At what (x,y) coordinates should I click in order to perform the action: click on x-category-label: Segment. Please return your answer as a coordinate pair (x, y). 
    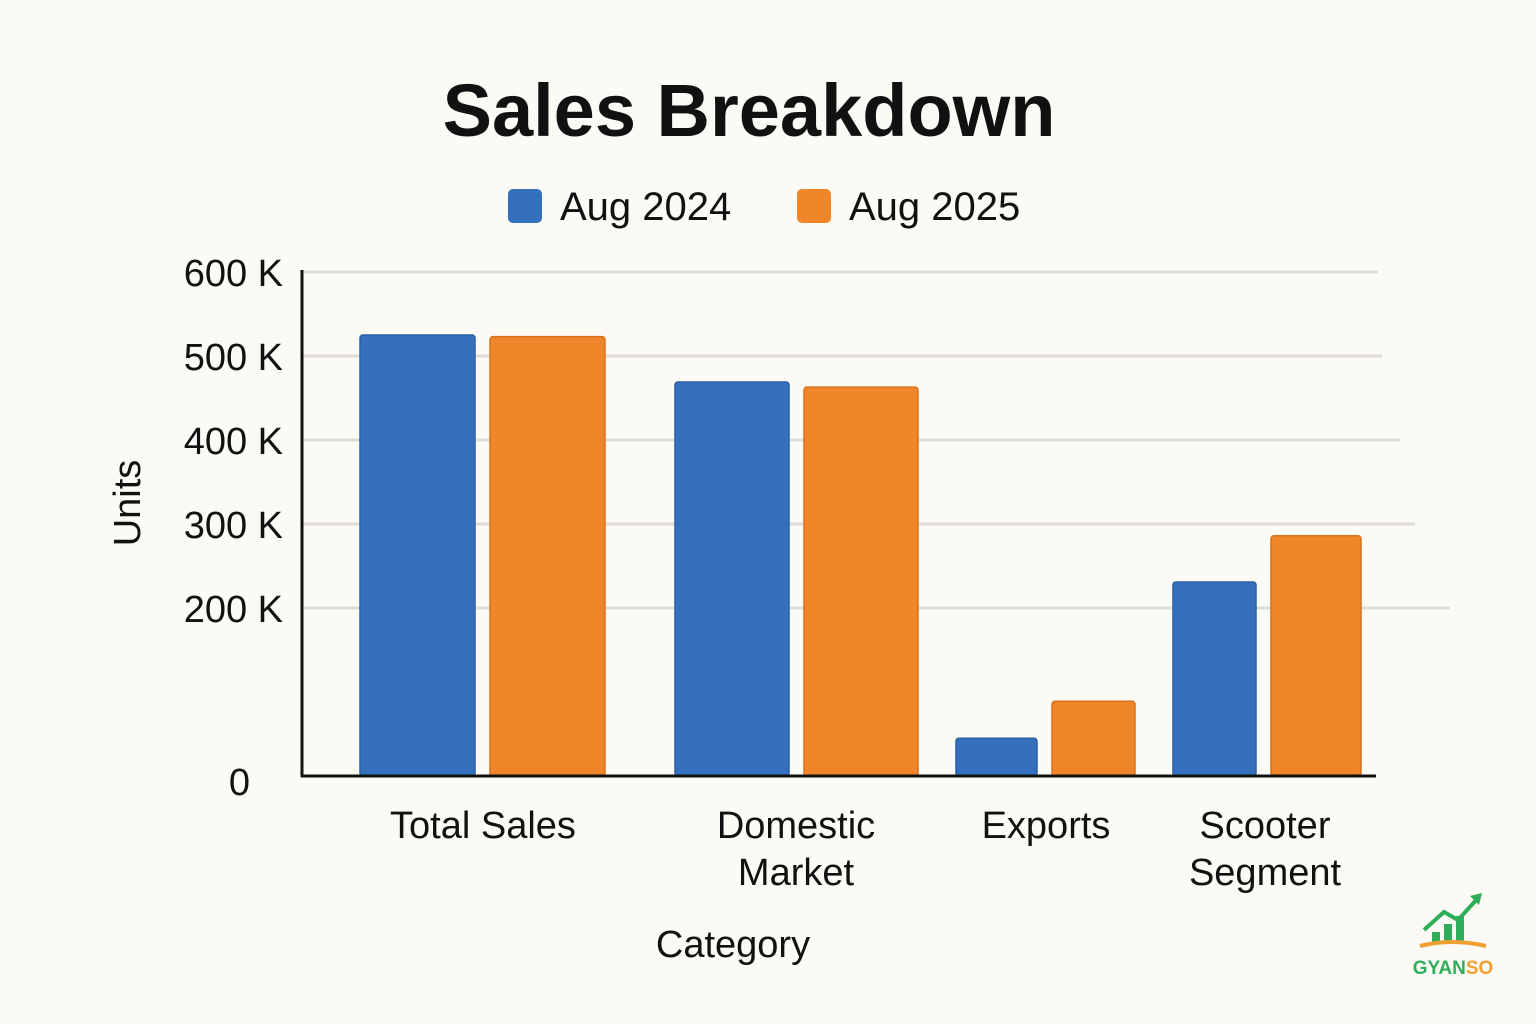
    Looking at the image, I should click on (1265, 873).